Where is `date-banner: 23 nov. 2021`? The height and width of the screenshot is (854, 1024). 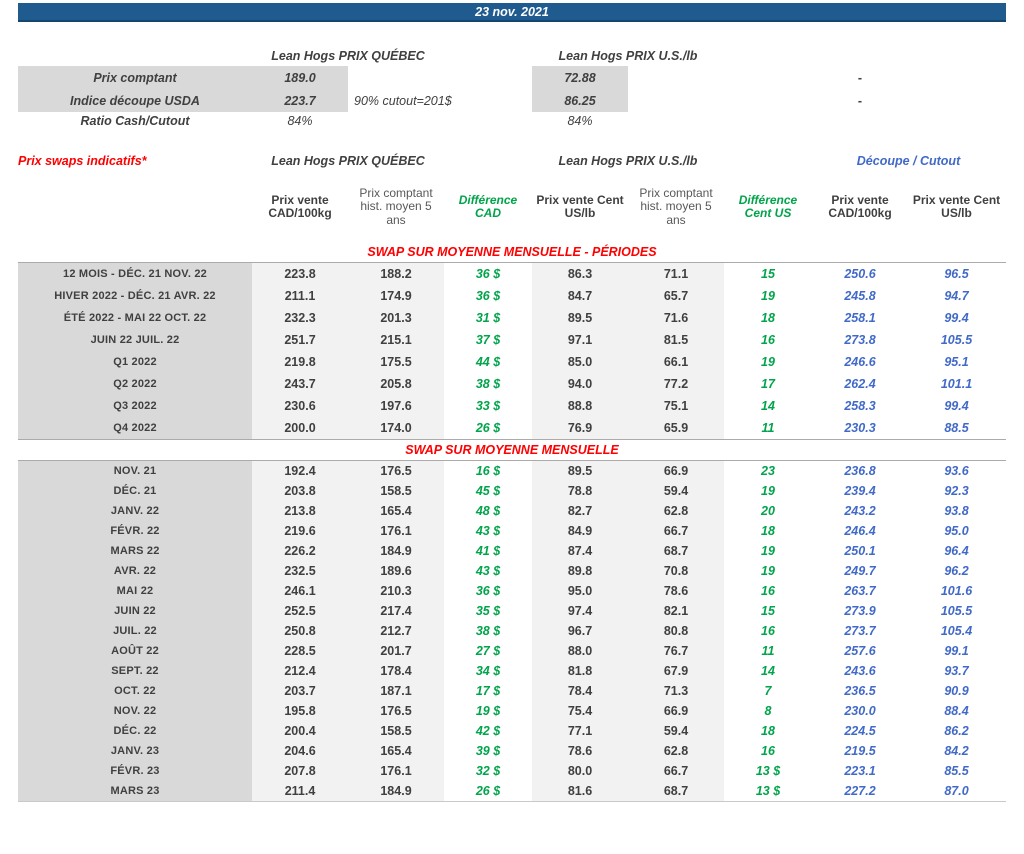
date-banner: 23 nov. 2021 is located at coordinates (512, 12).